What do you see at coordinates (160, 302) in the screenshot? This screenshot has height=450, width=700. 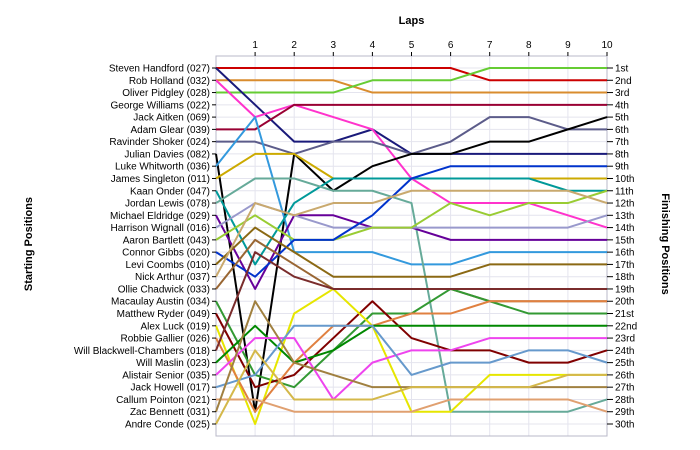 I see `start-position-label: Macaulay Austin (034)` at bounding box center [160, 302].